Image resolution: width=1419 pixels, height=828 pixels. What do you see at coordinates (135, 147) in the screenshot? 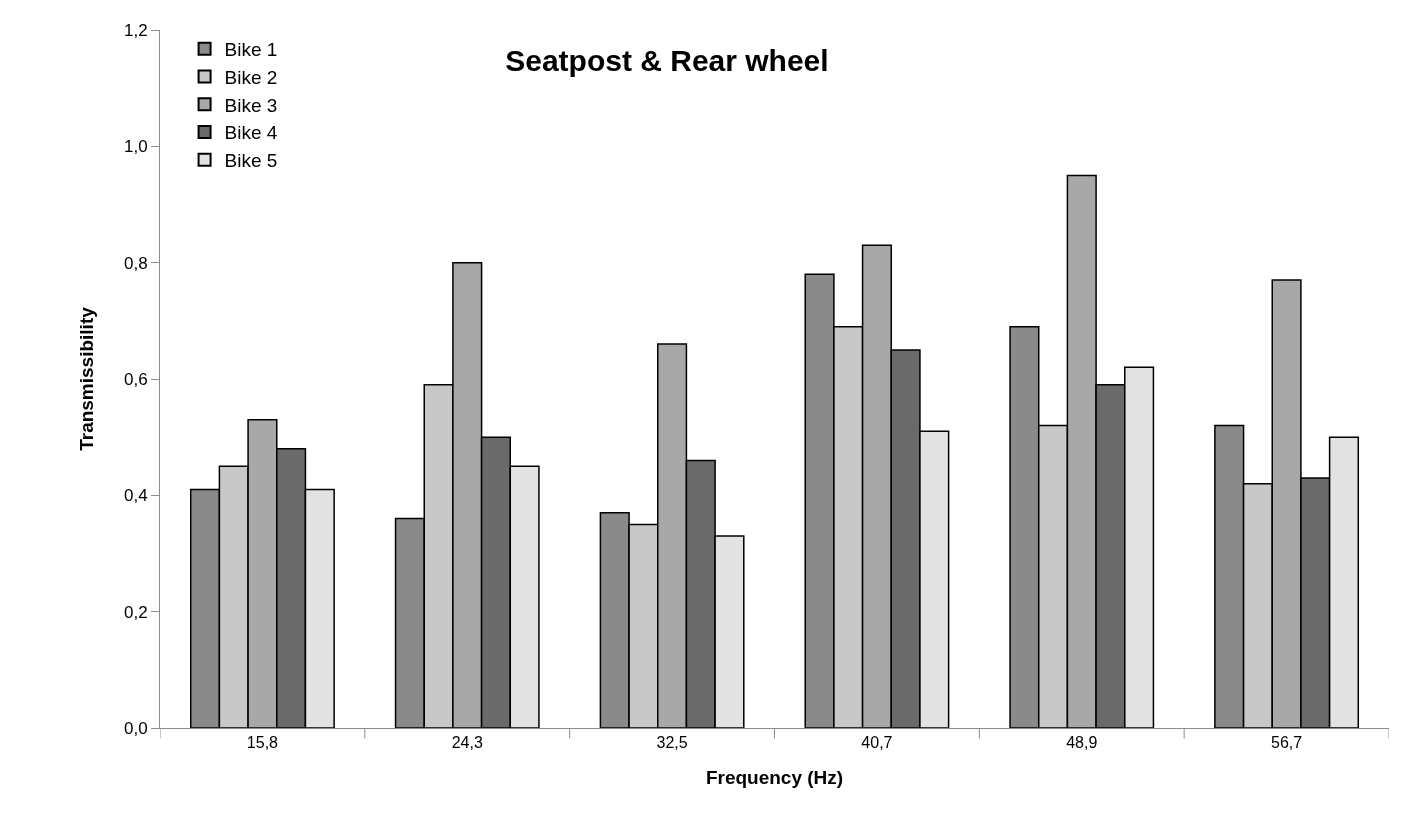
I see `y-tick-label: 1,0` at bounding box center [135, 147].